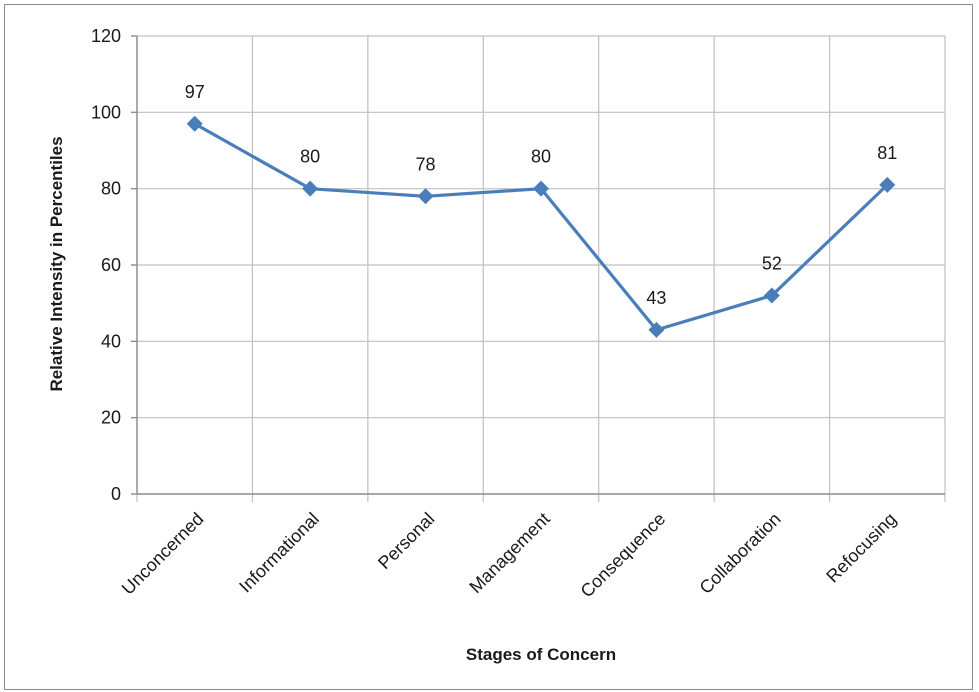 This screenshot has height=692, width=979. I want to click on data-label: 43, so click(656, 298).